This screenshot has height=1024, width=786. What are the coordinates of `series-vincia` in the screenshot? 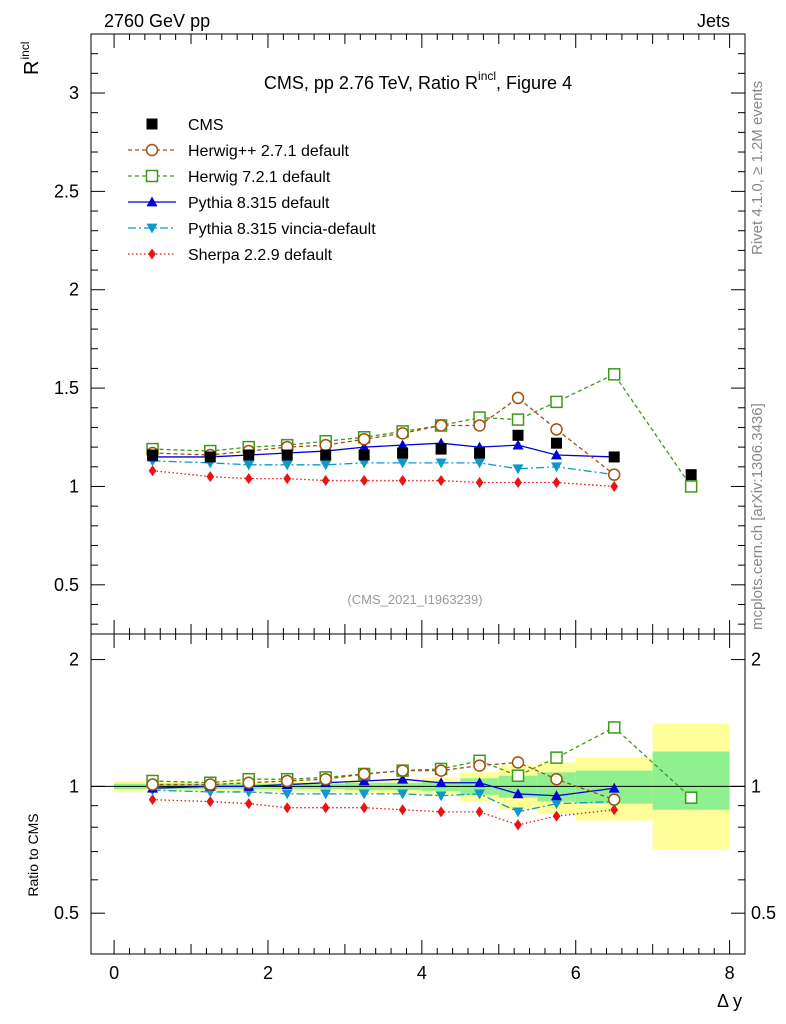 It's located at (383, 468).